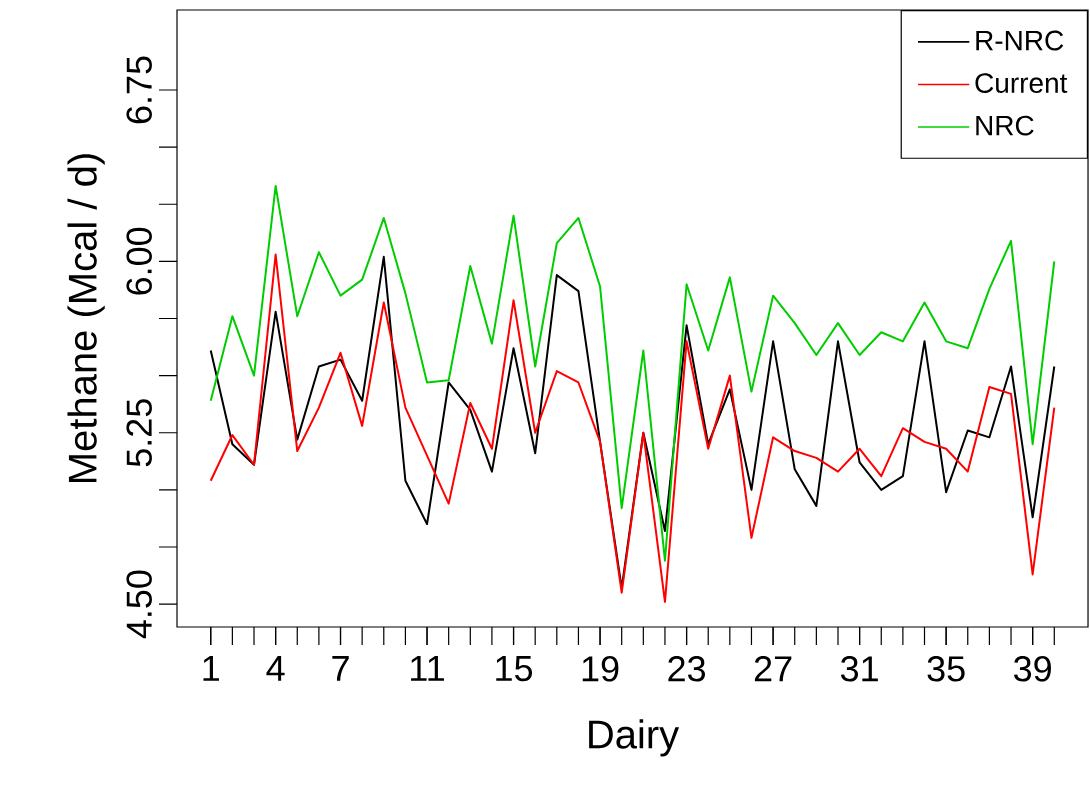 The image size is (1090, 797). I want to click on x-tick-label: 7, so click(340, 668).